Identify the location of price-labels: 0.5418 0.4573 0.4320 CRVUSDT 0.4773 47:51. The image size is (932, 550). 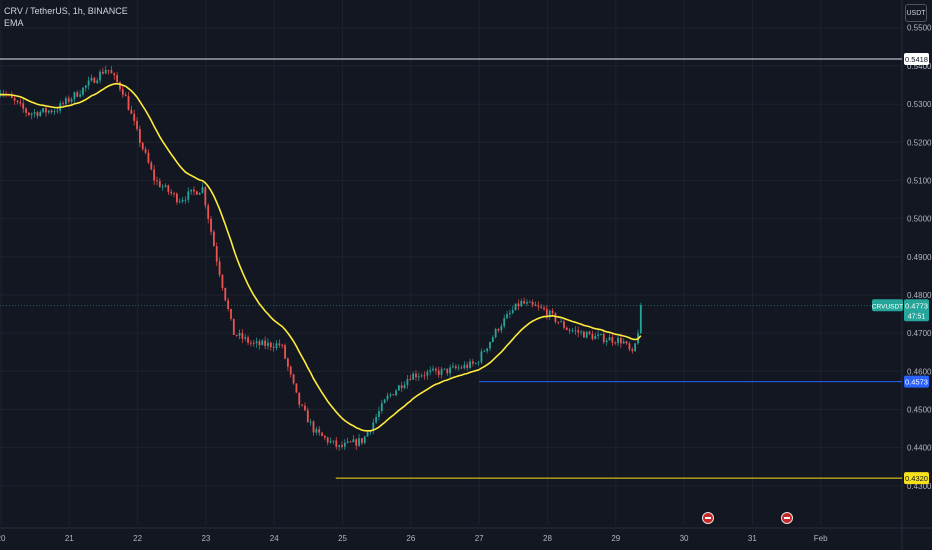
(900, 269).